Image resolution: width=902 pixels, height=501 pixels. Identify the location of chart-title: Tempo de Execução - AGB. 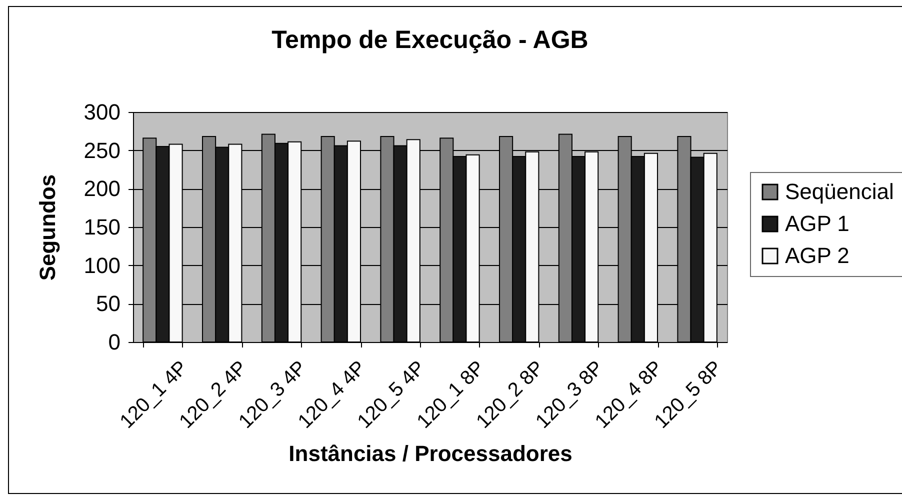
(430, 40).